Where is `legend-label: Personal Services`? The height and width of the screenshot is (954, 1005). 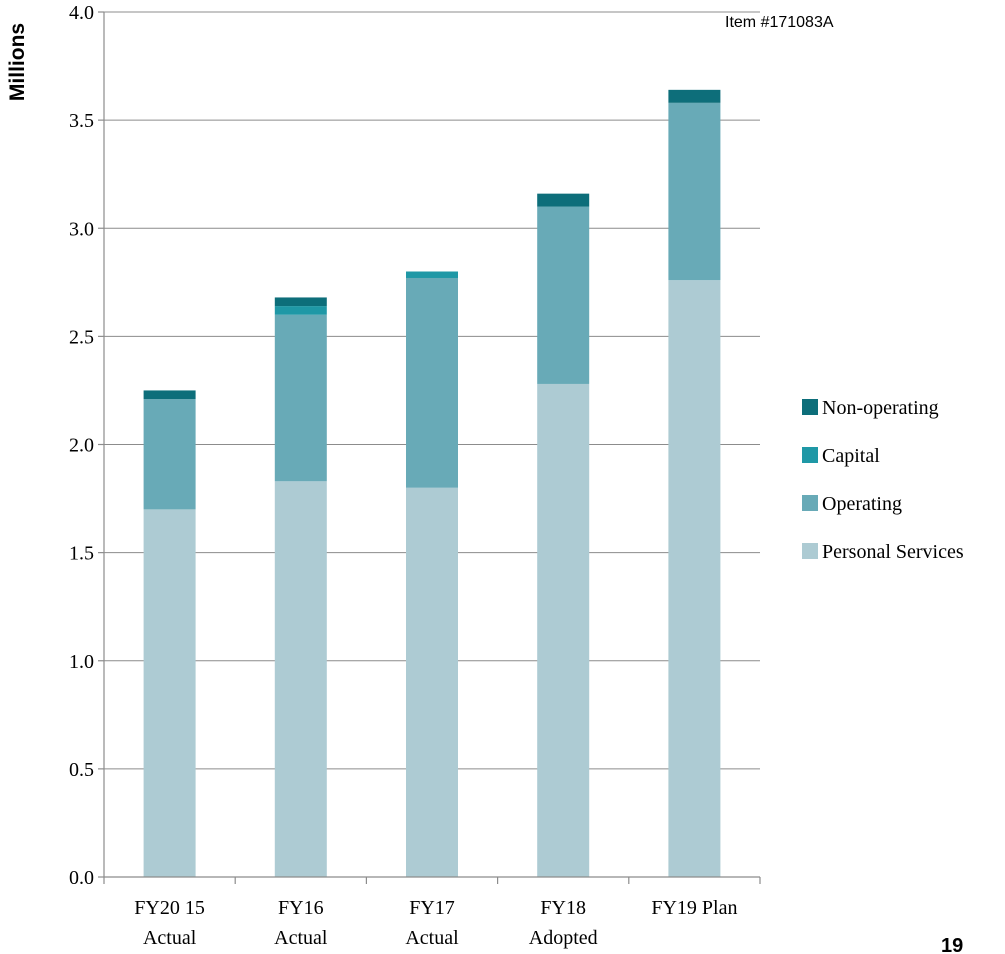
legend-label: Personal Services is located at coordinates (893, 552).